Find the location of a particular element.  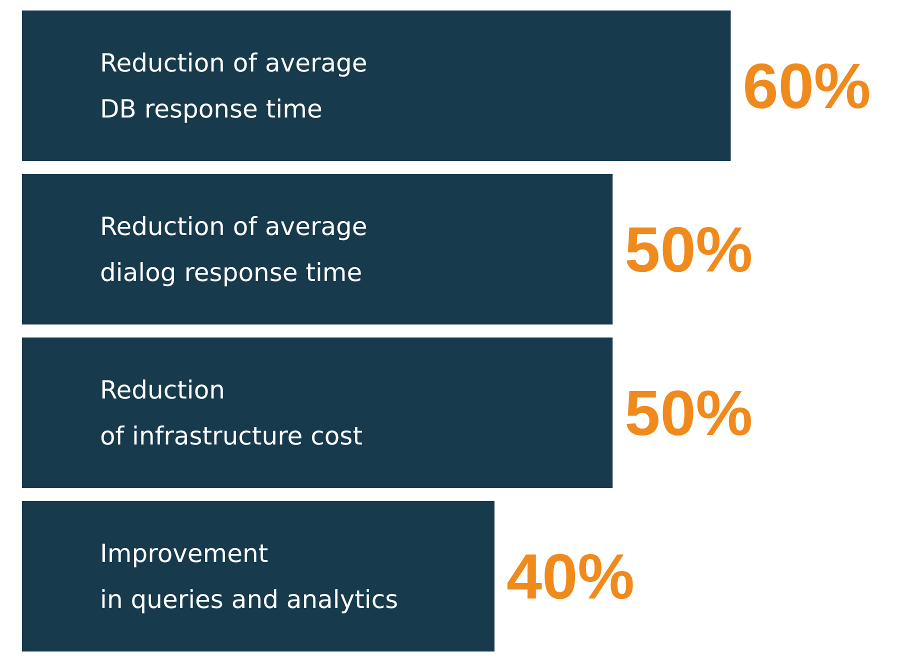

y-tick-label: Improvement in queries and analytics is located at coordinates (249, 576).